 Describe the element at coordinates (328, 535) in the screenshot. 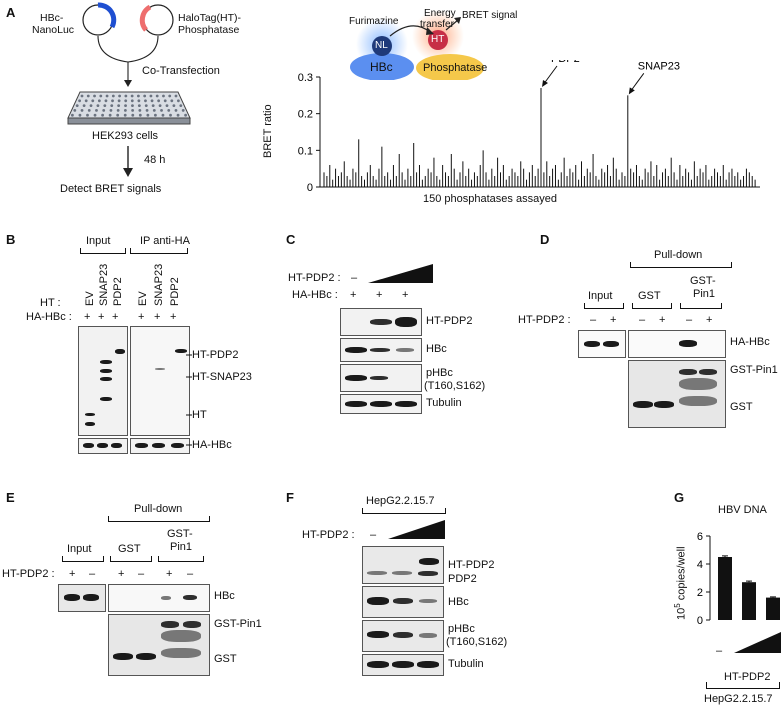

I see `f-row-label: HT-PDP2 :` at that location.